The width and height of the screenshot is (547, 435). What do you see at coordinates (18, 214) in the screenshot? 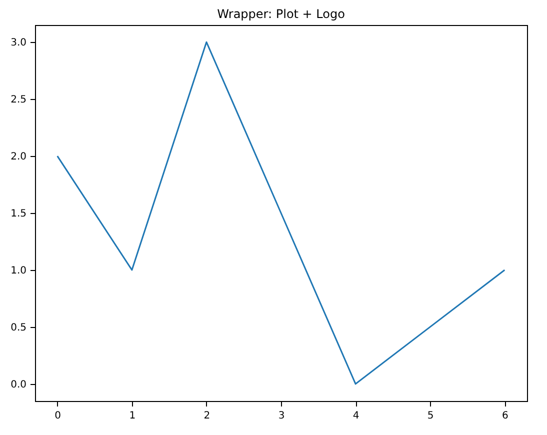
I see `y-tick-label: 1.5` at bounding box center [18, 214].